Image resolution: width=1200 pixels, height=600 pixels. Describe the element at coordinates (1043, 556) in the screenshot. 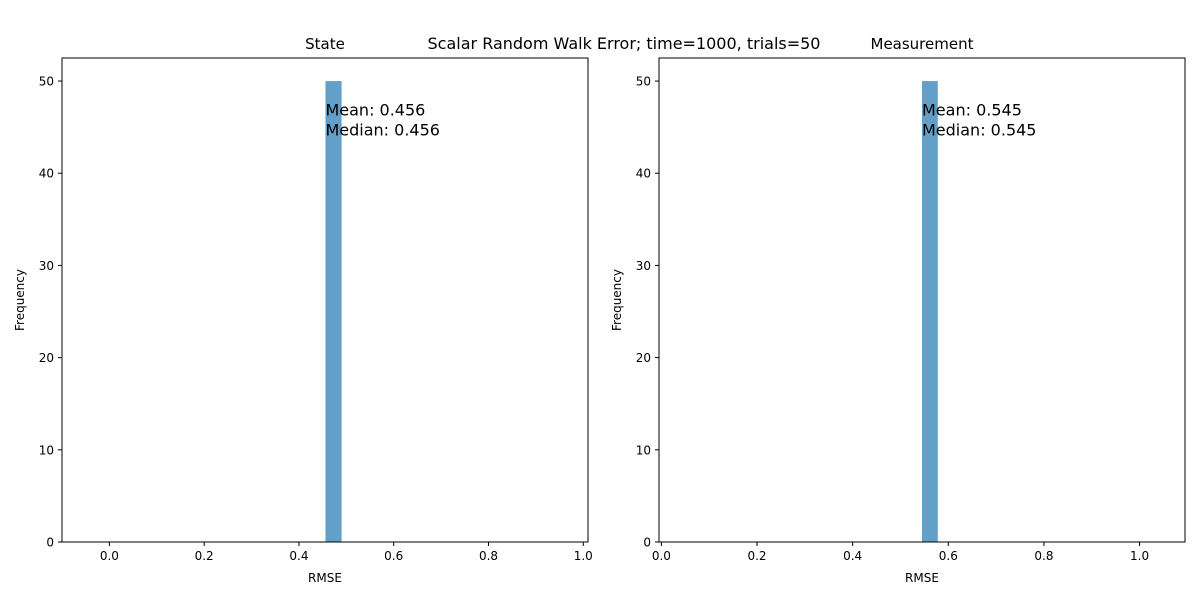

I see `measurement-x-tick-label: 0.8` at that location.